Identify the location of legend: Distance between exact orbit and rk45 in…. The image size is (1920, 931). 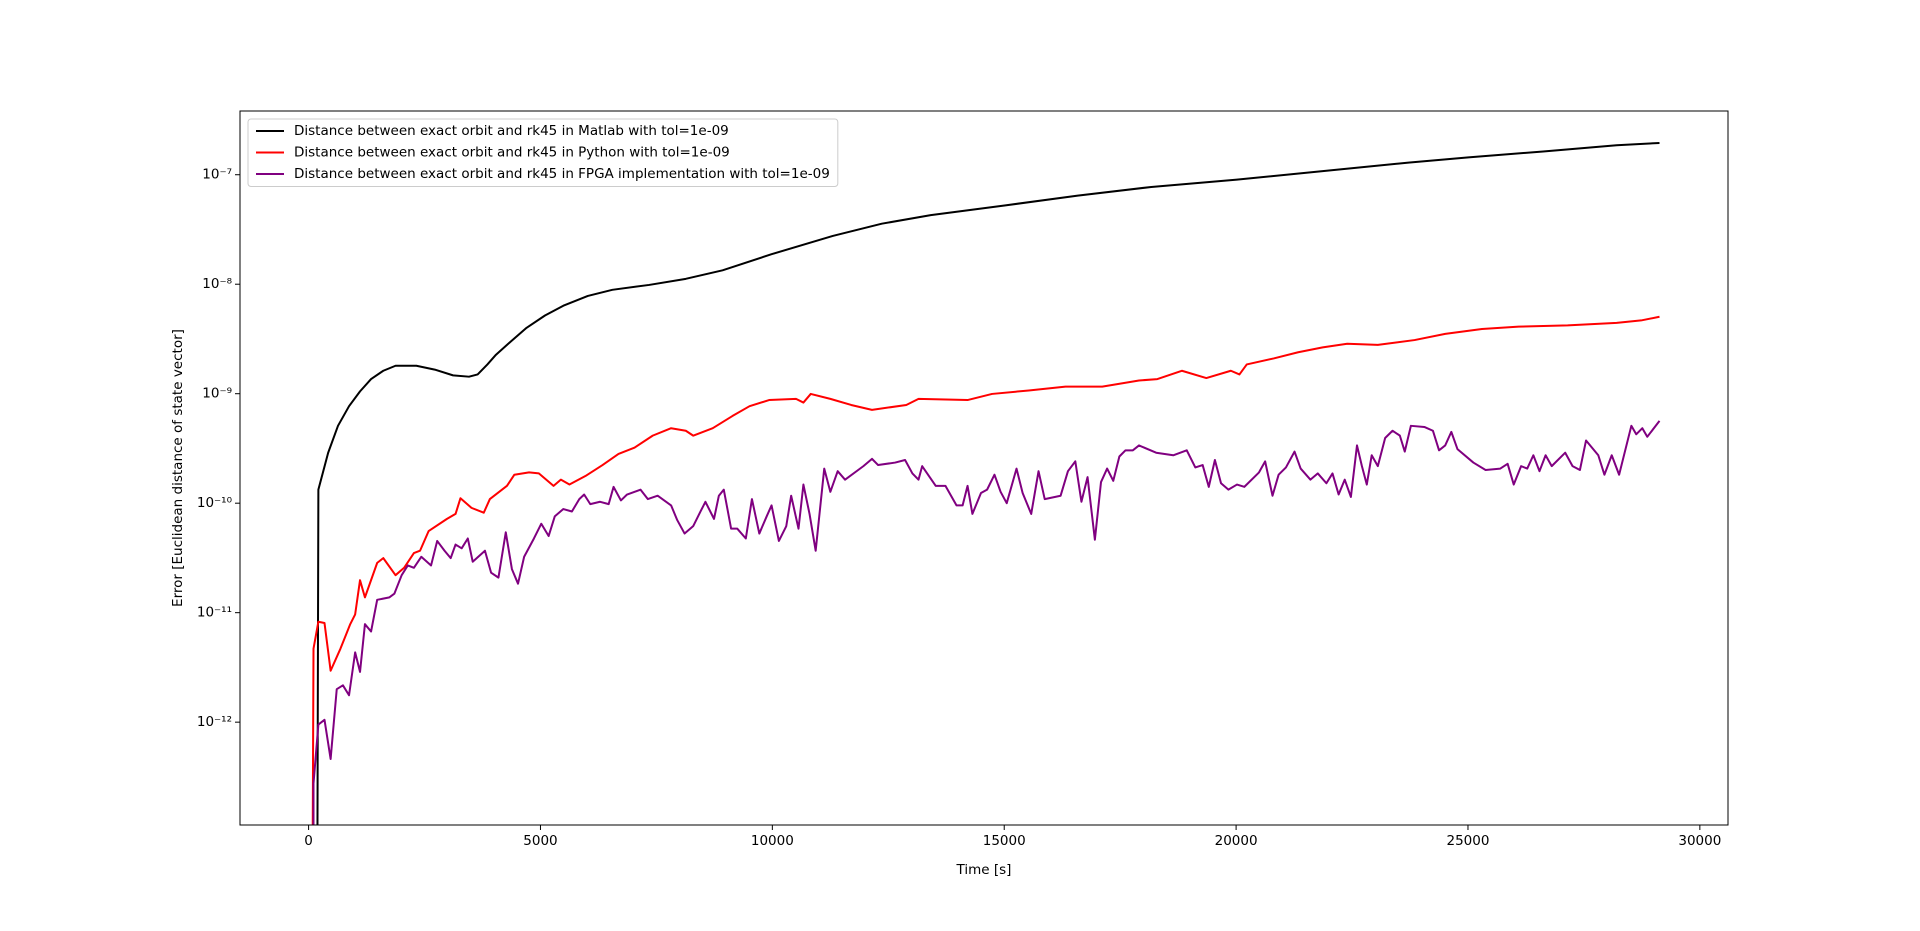
(543, 152).